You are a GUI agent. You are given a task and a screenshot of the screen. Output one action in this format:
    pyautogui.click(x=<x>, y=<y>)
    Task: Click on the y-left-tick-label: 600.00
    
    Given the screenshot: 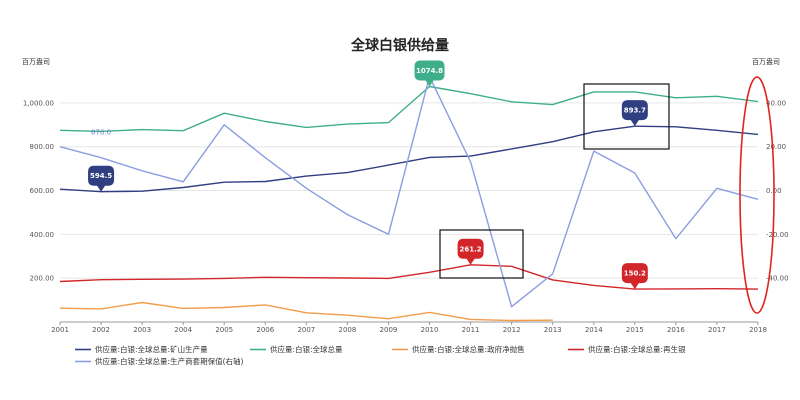 What is the action you would take?
    pyautogui.click(x=42, y=191)
    